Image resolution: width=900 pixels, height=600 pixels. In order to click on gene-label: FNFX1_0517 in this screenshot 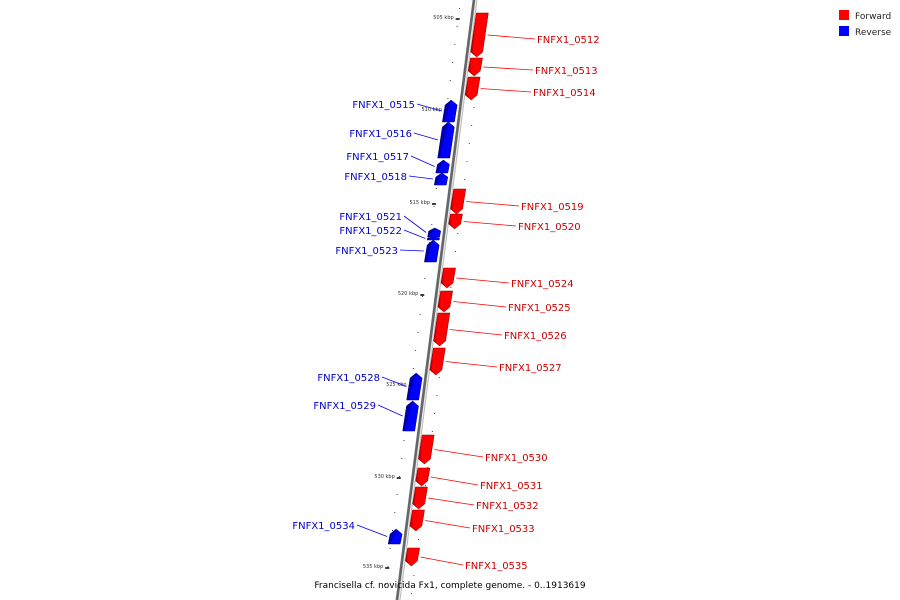, I will do `click(377, 157)`.